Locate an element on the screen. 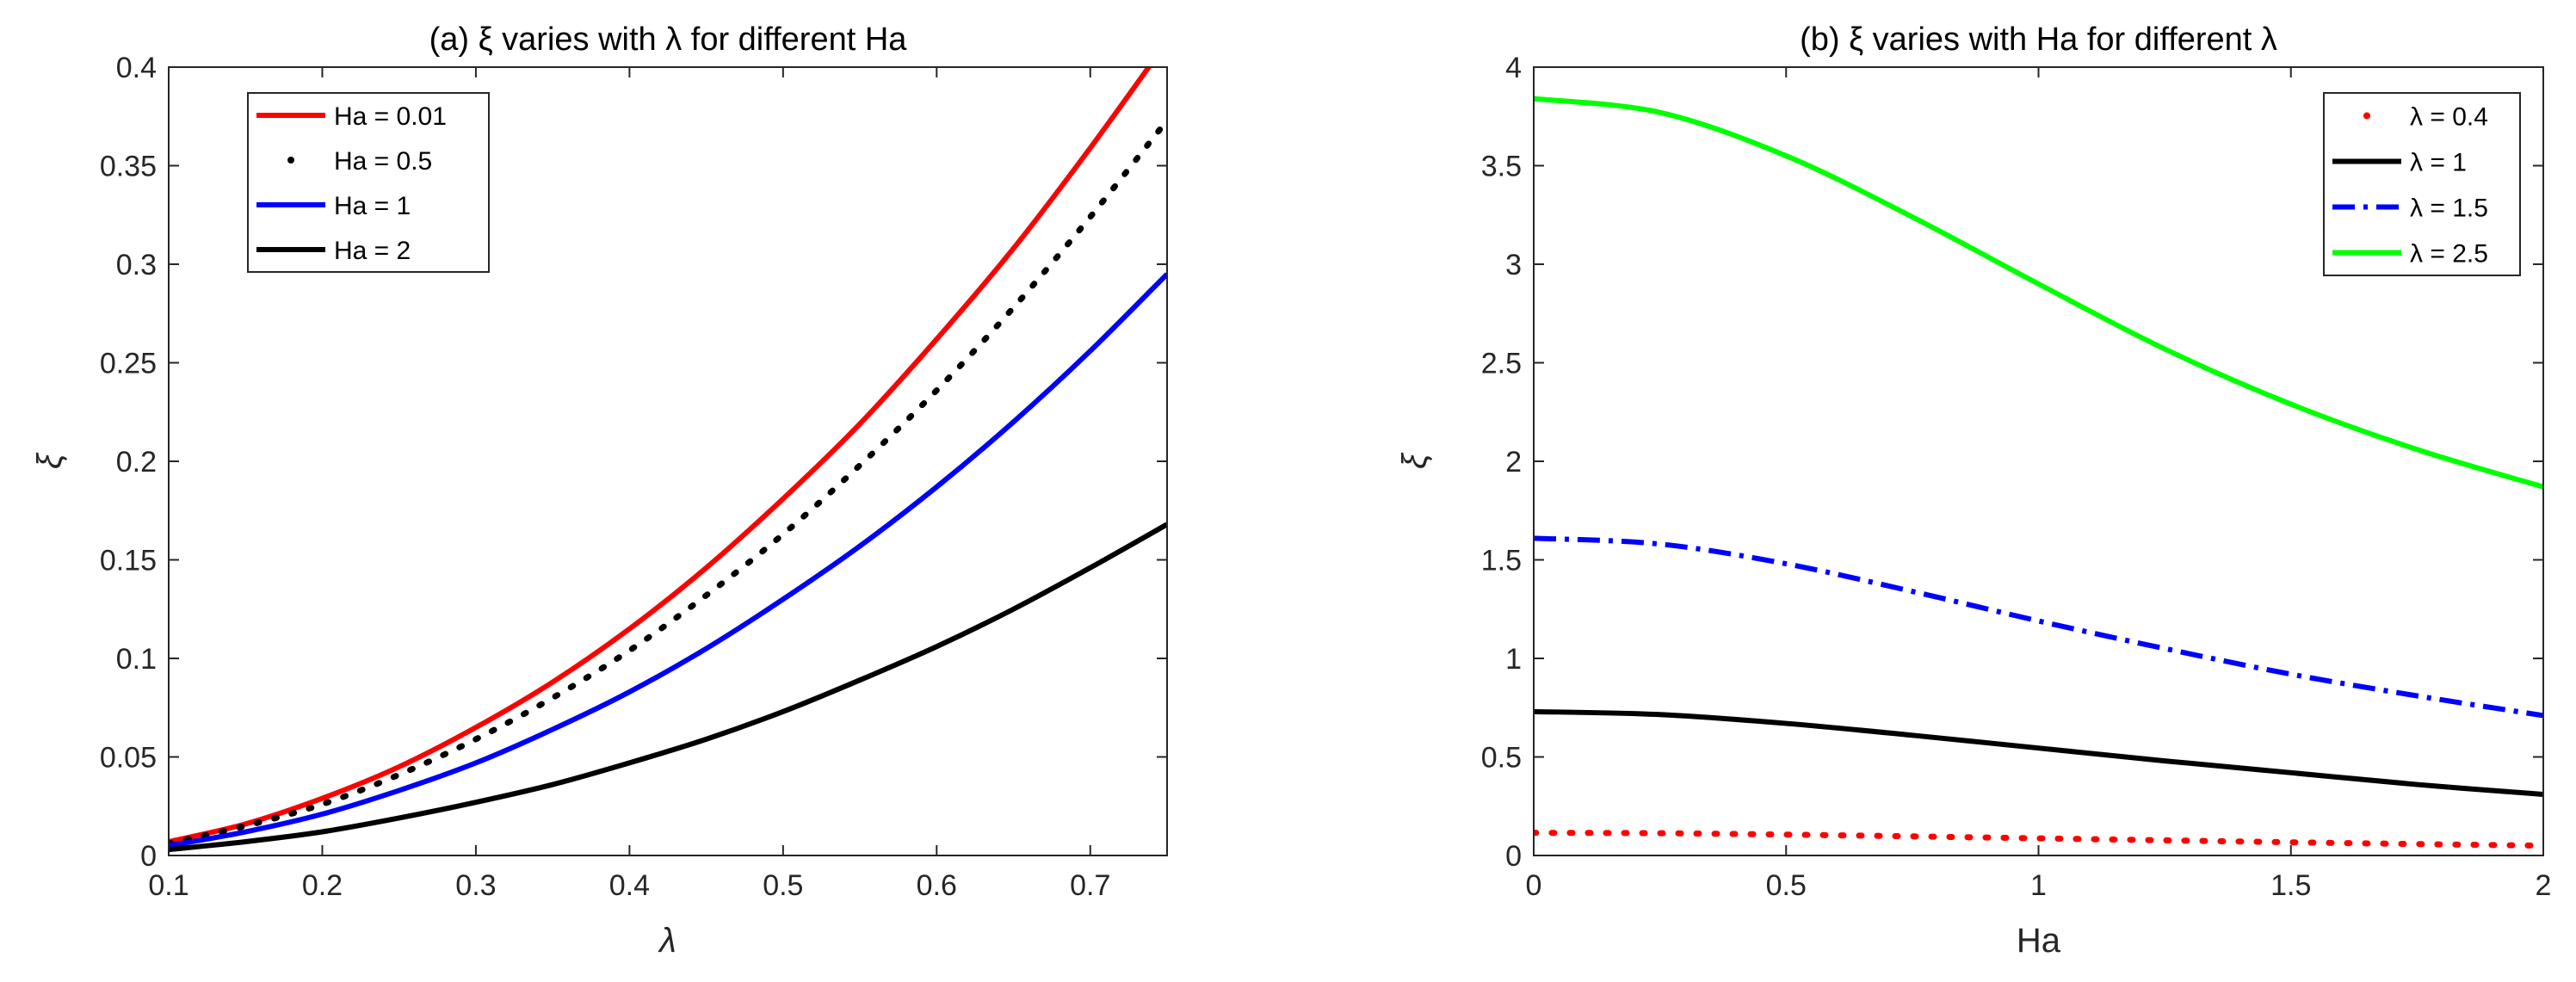 The width and height of the screenshot is (2576, 982). y-tick-label: 0.25 is located at coordinates (128, 364).